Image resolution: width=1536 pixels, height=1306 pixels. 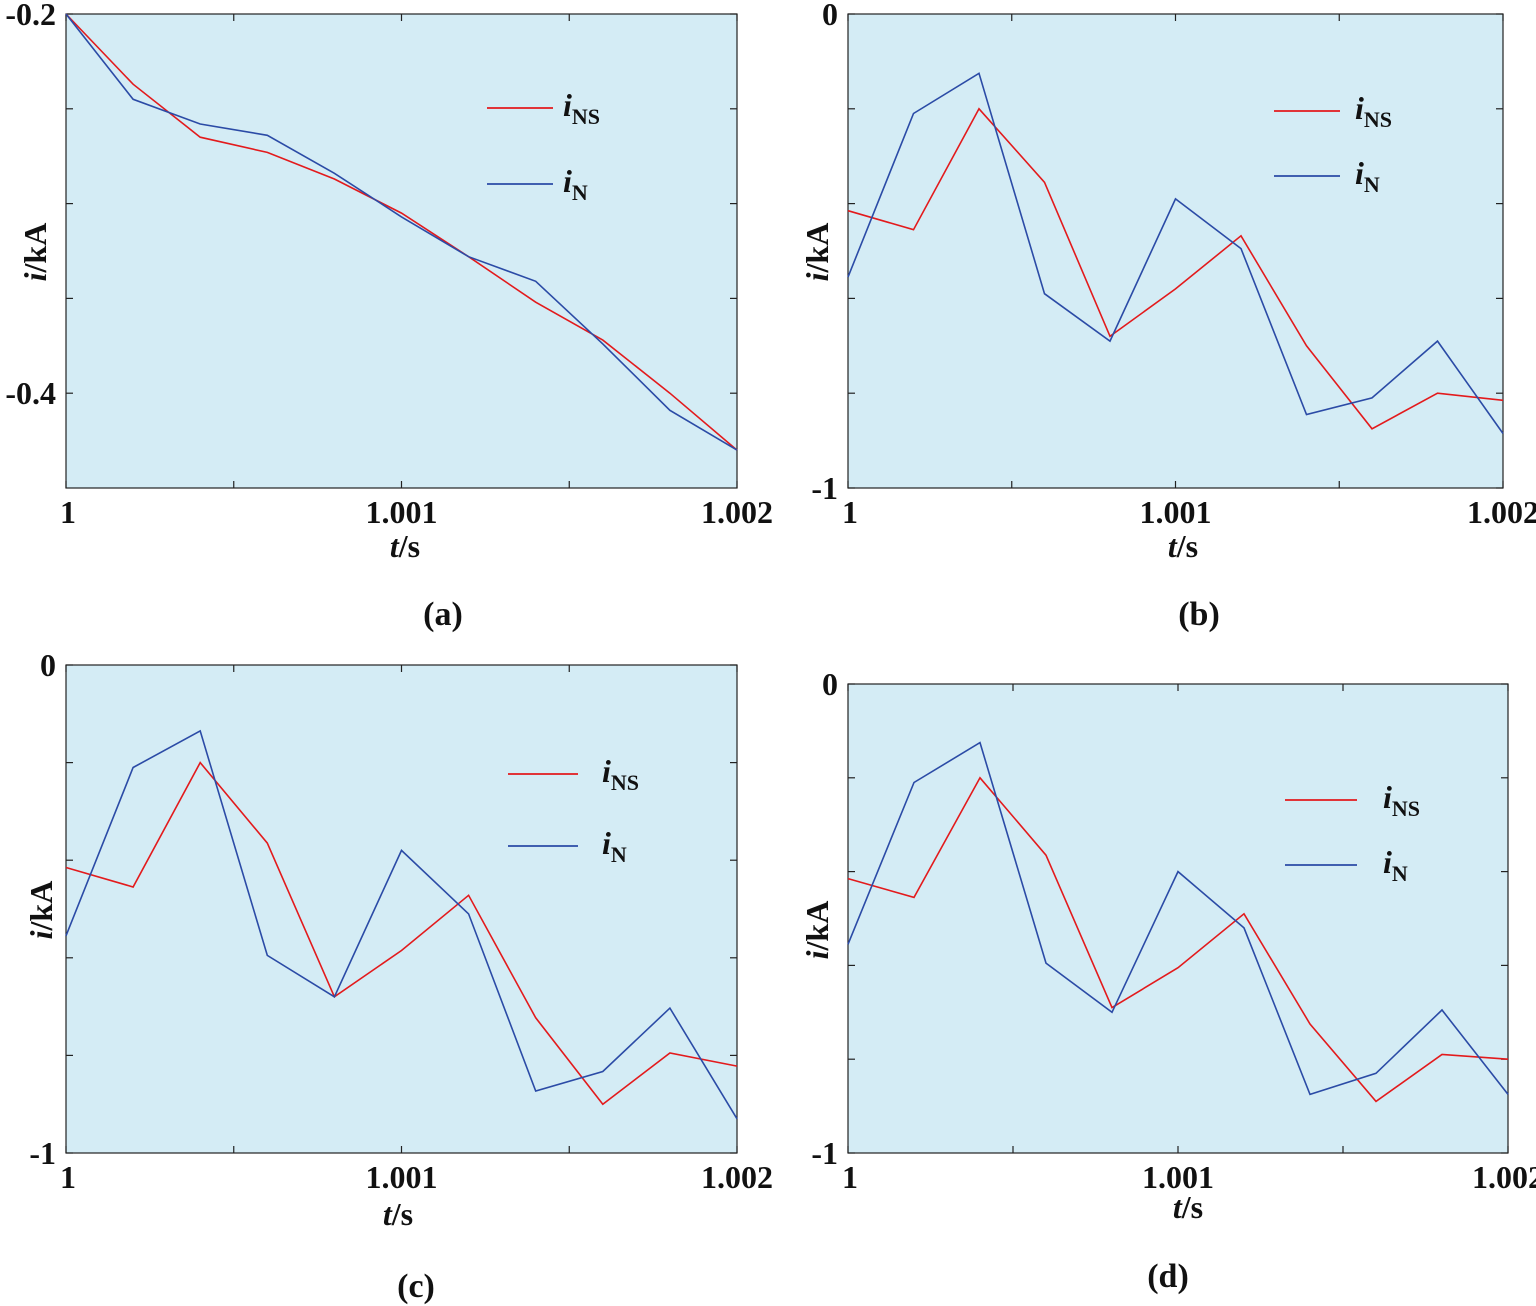 I want to click on panel-label: (d), so click(x=1168, y=1276).